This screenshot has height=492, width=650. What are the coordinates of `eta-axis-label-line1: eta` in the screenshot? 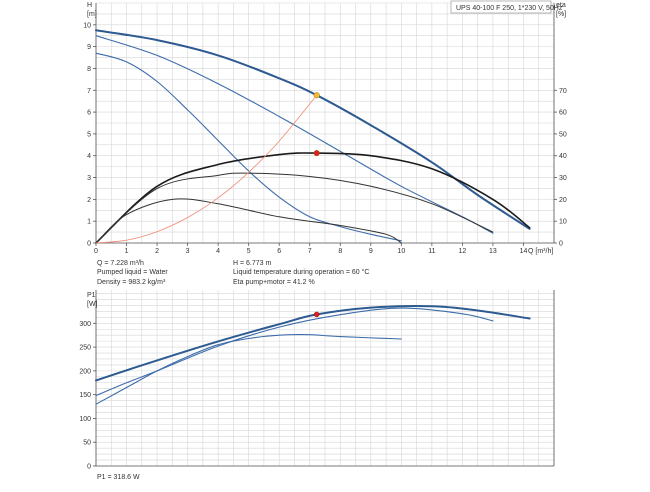 It's located at (561, 5).